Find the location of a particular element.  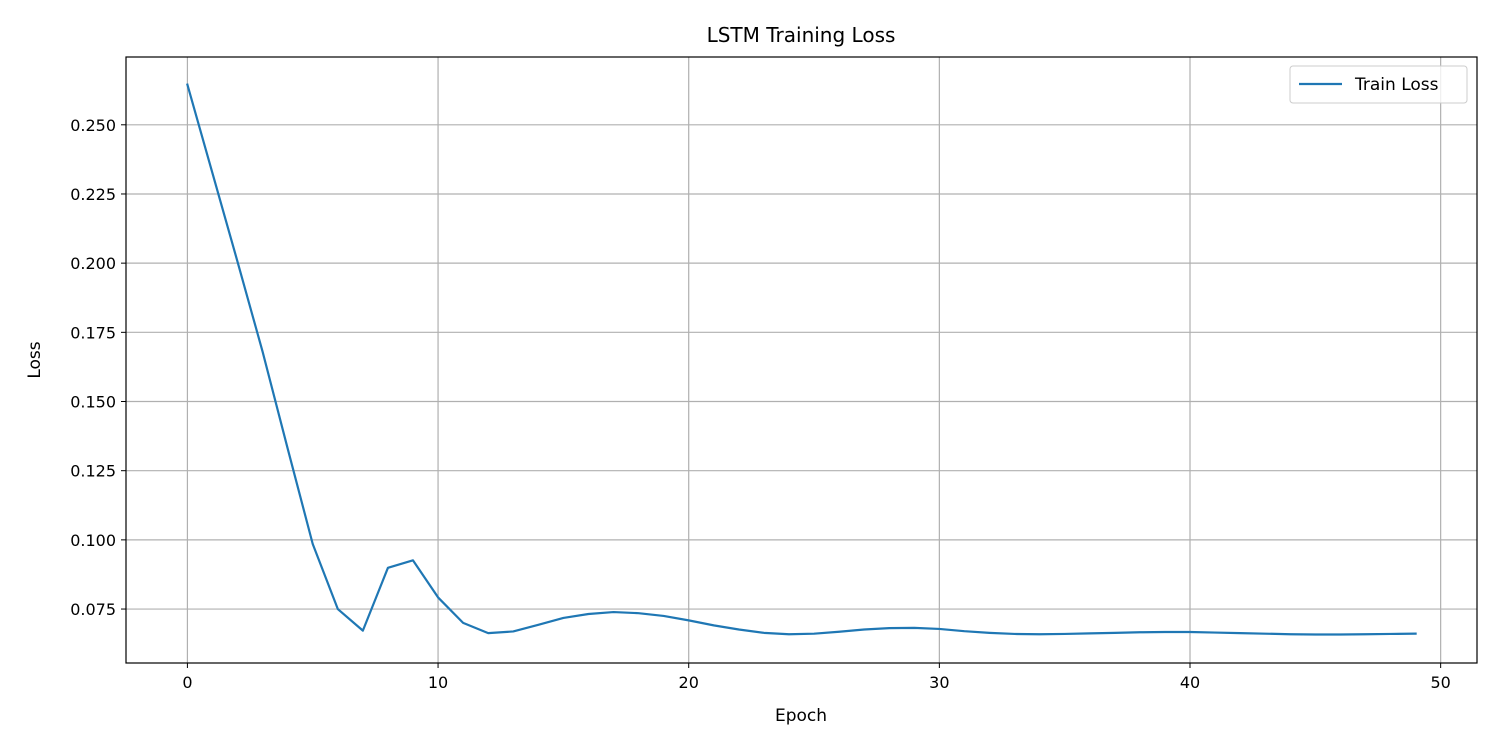

legend-frame is located at coordinates (1378, 84).